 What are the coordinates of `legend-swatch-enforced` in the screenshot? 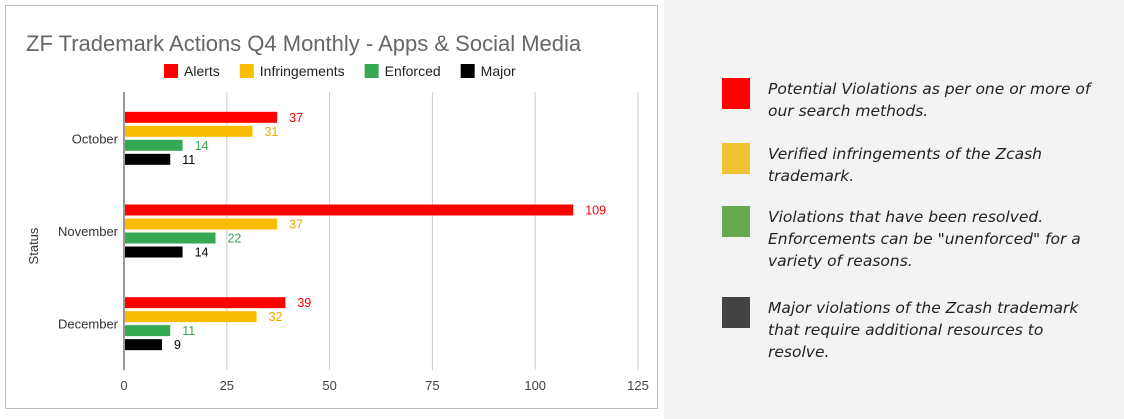 It's located at (371, 71).